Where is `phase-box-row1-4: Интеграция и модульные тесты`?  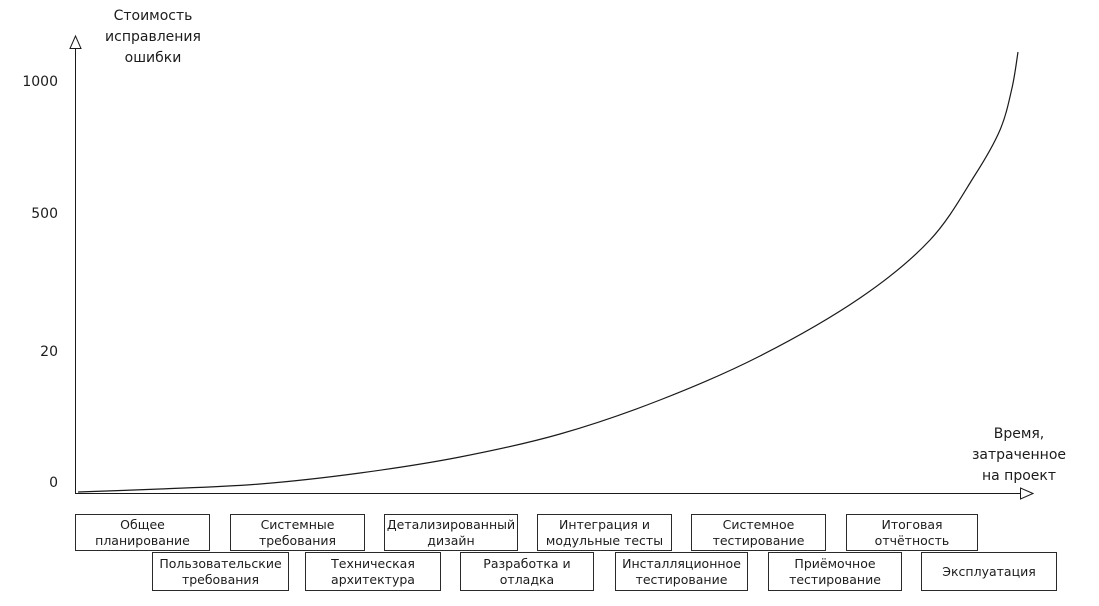 phase-box-row1-4: Интеграция и модульные тесты is located at coordinates (604, 532).